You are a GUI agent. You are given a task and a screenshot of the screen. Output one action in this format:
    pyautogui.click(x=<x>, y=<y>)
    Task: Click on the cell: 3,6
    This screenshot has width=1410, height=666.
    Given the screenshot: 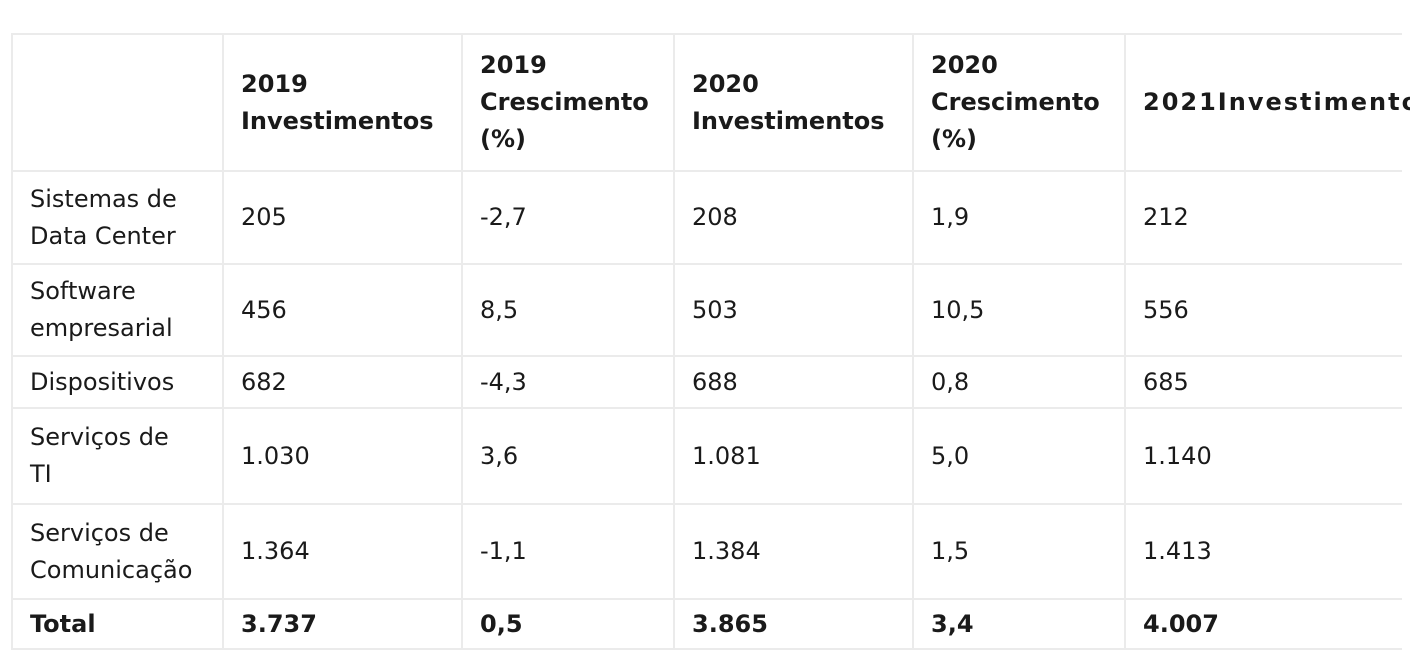 What is the action you would take?
    pyautogui.click(x=568, y=456)
    